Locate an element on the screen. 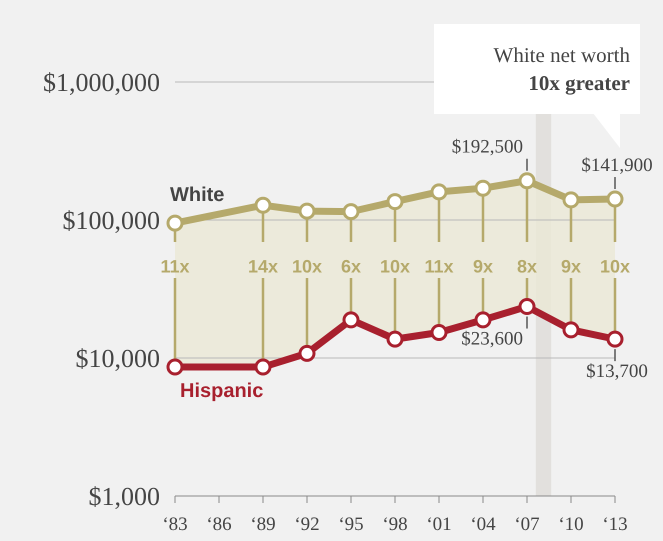  y-tick-label: $100,000 is located at coordinates (111, 221).